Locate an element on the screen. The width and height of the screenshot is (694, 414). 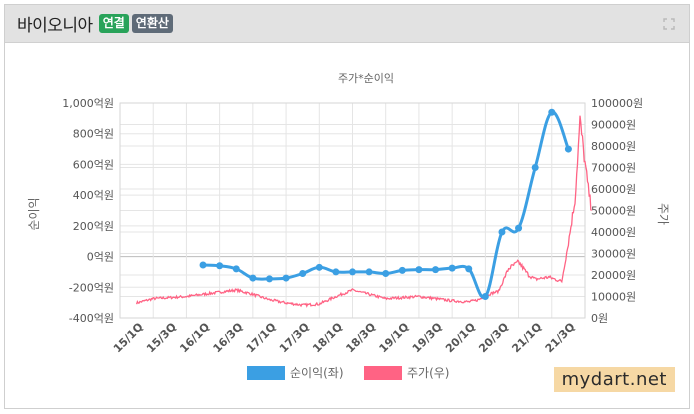
right-tick-label: 90000원 is located at coordinates (613, 125).